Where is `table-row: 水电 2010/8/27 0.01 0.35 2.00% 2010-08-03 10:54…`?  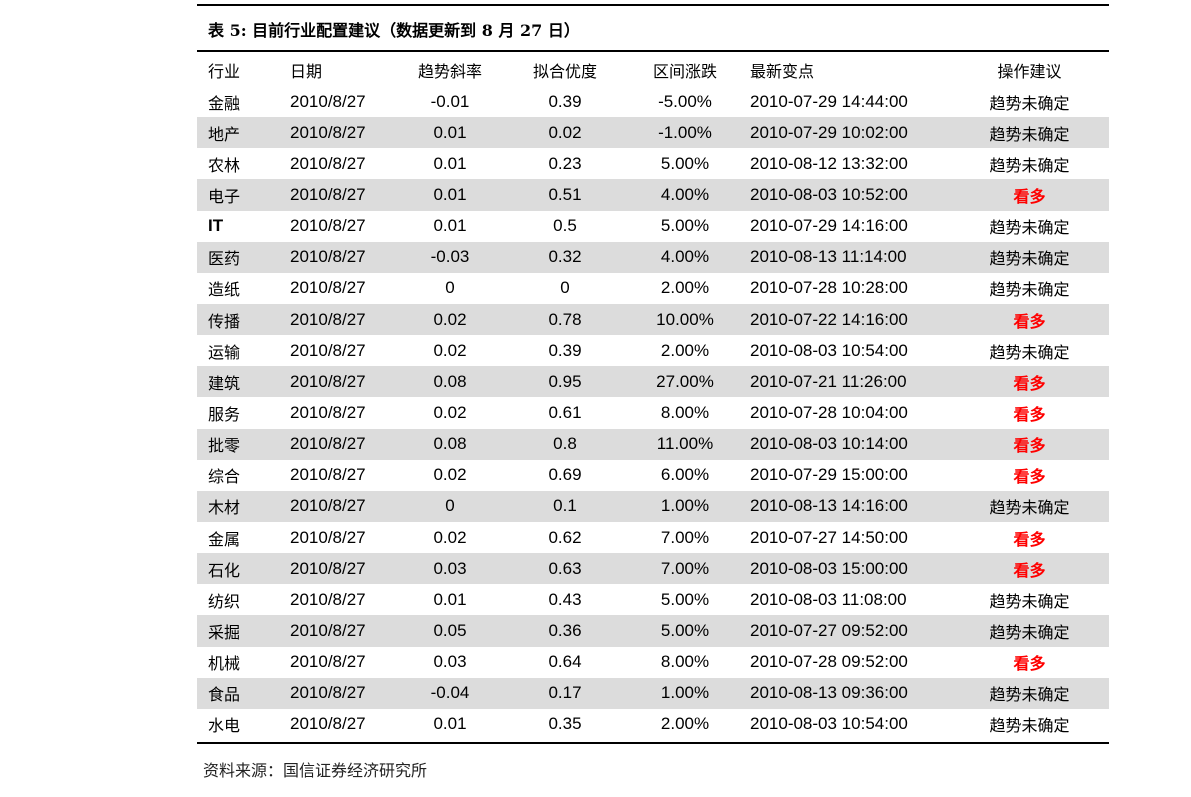
table-row: 水电 2010/8/27 0.01 0.35 2.00% 2010-08-03 10:54… is located at coordinates (653, 724).